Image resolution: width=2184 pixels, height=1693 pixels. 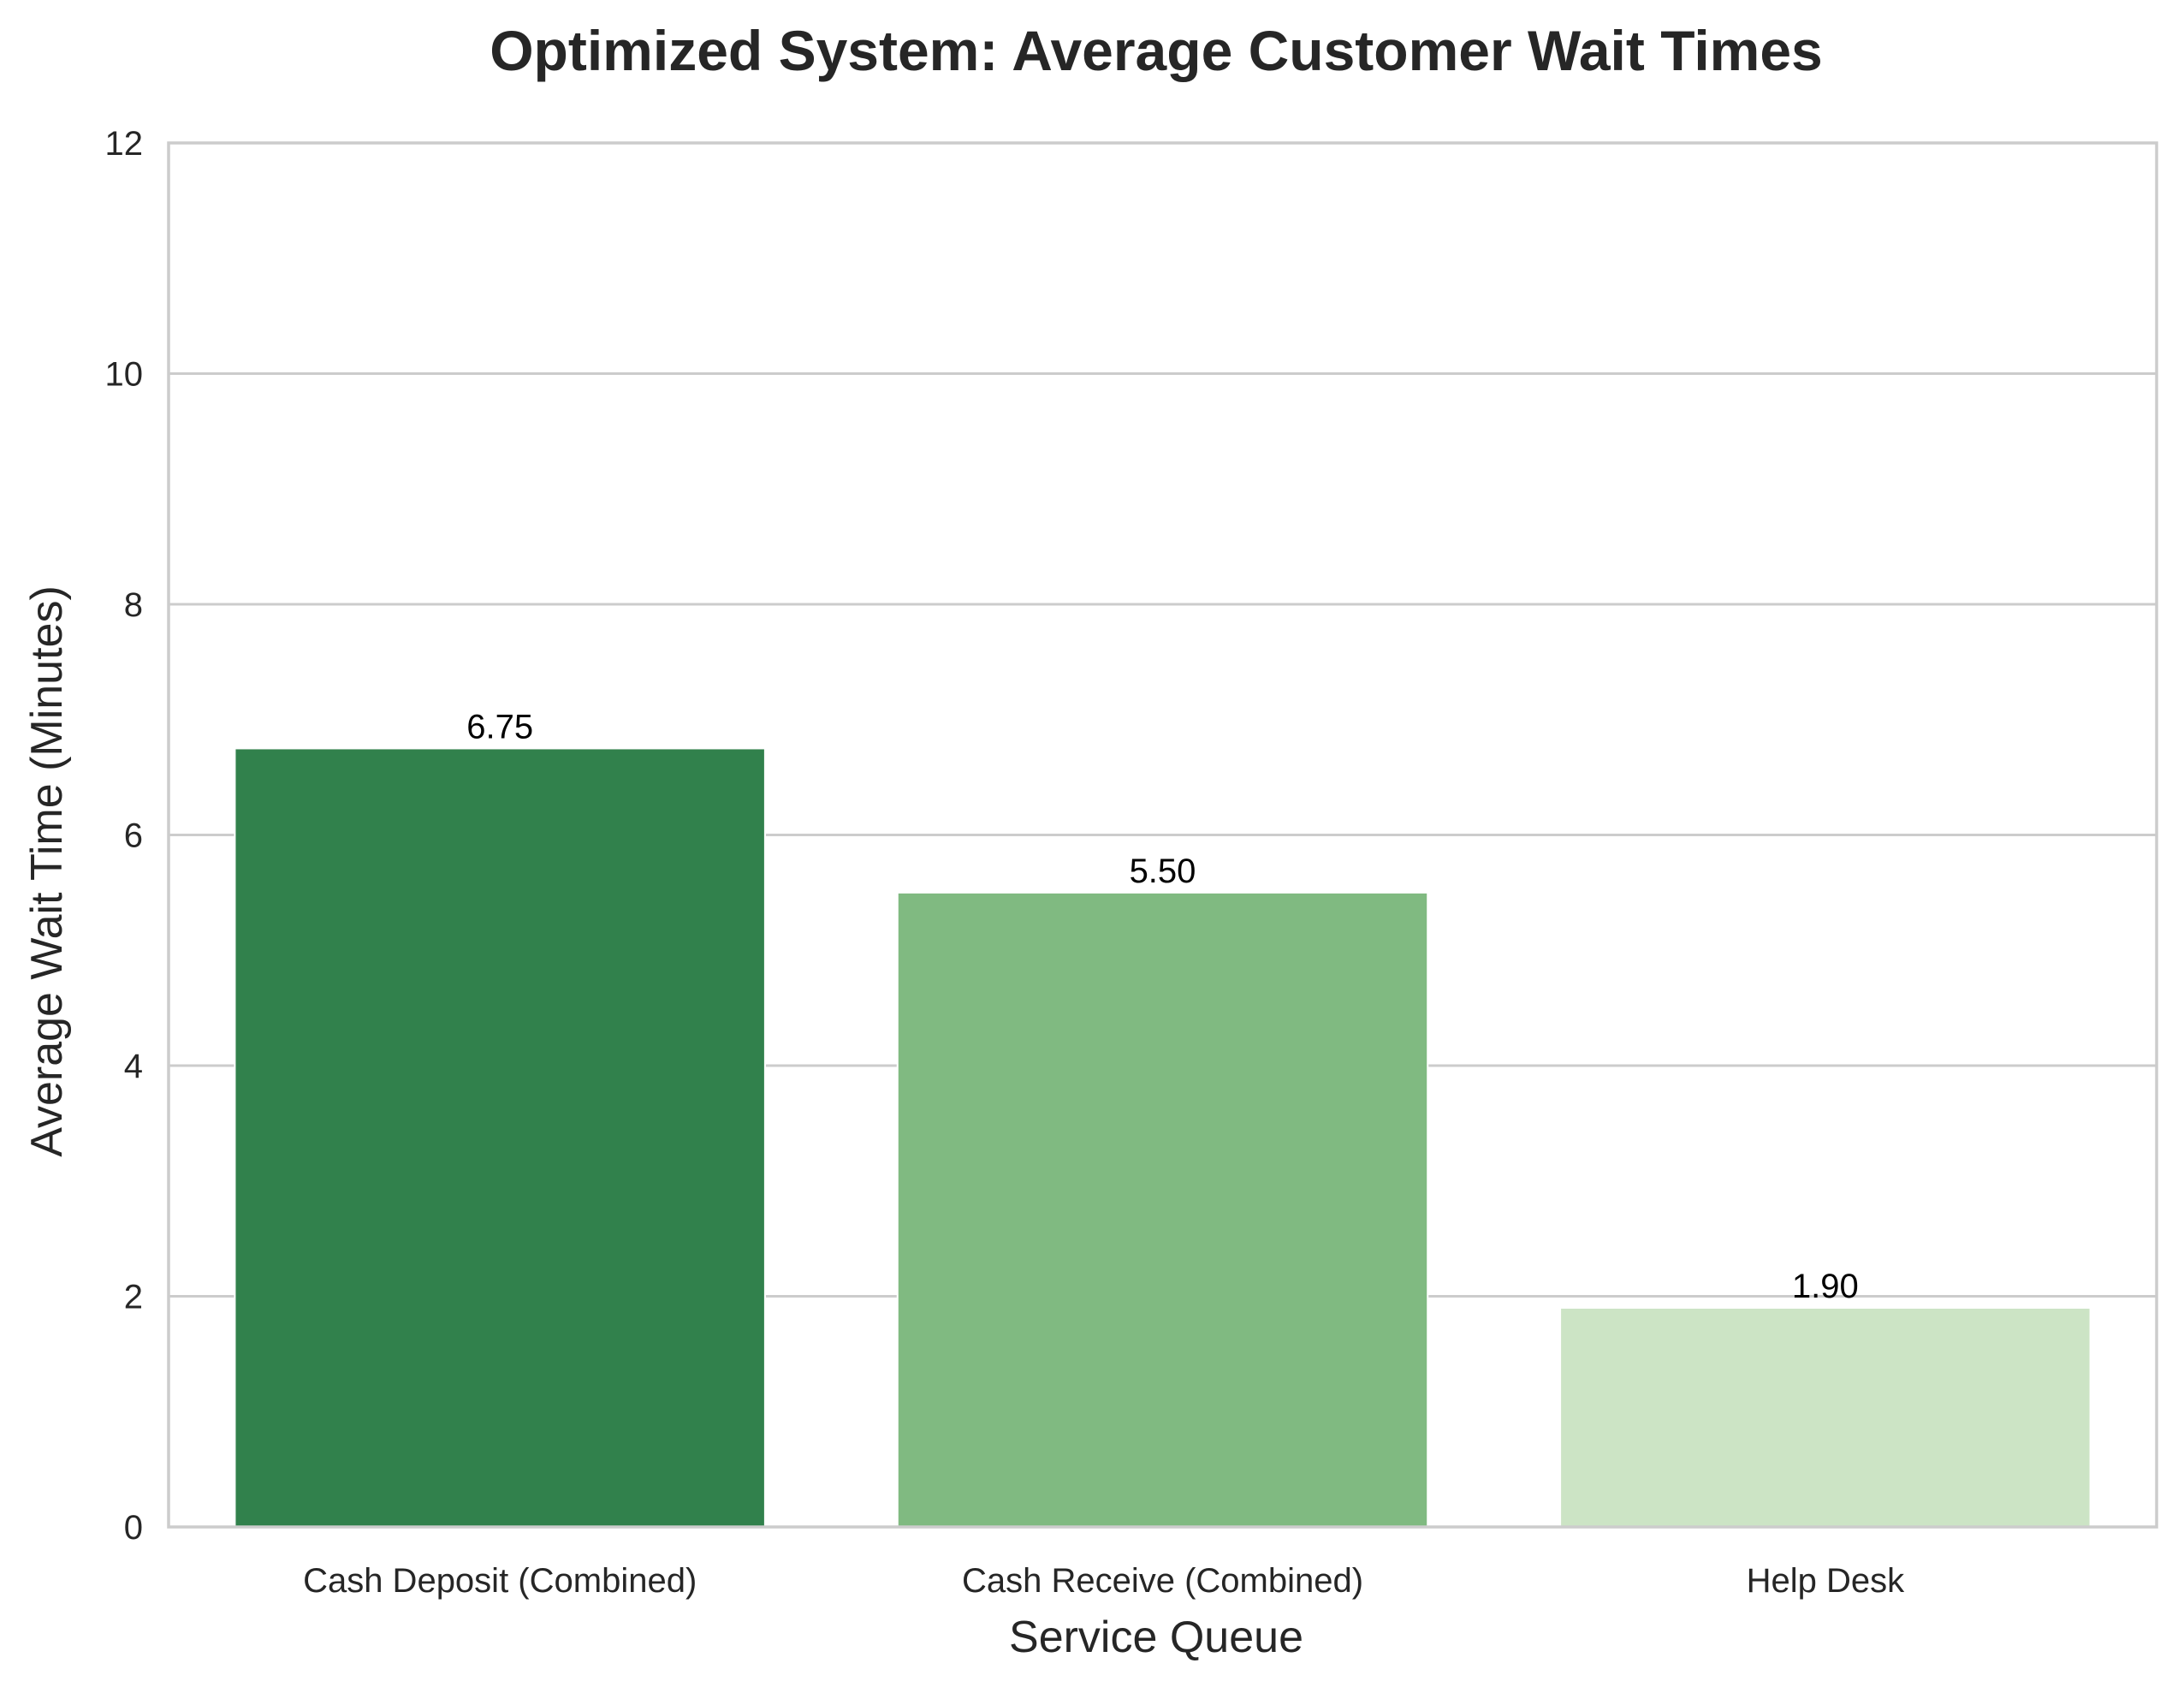 What do you see at coordinates (134, 605) in the screenshot?
I see `y-tick-label: 8` at bounding box center [134, 605].